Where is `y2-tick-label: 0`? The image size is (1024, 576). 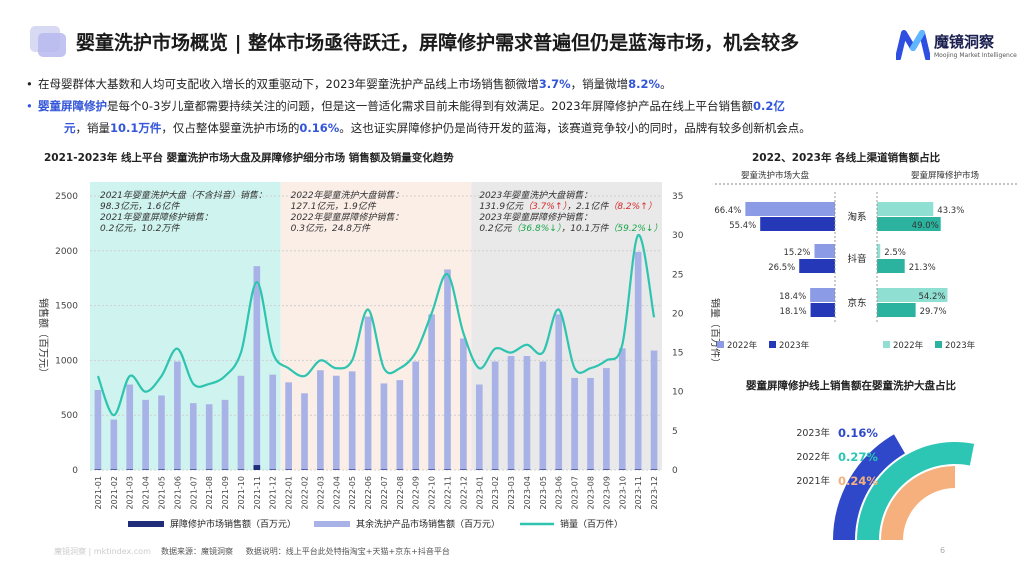 y2-tick-label: 0 is located at coordinates (675, 471).